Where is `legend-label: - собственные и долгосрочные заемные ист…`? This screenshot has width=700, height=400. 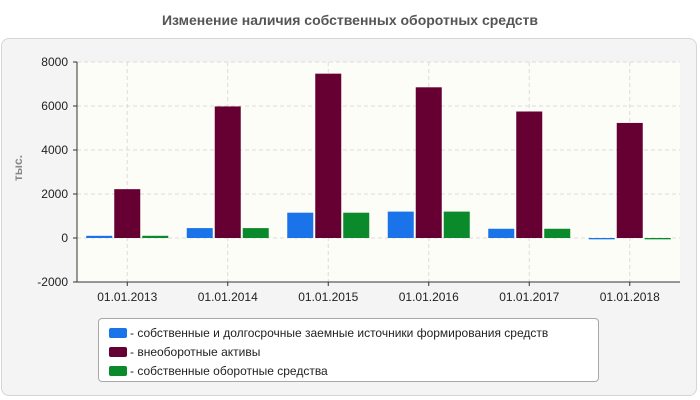
legend-label: - собственные и долгосрочные заемные ист… is located at coordinates (339, 332).